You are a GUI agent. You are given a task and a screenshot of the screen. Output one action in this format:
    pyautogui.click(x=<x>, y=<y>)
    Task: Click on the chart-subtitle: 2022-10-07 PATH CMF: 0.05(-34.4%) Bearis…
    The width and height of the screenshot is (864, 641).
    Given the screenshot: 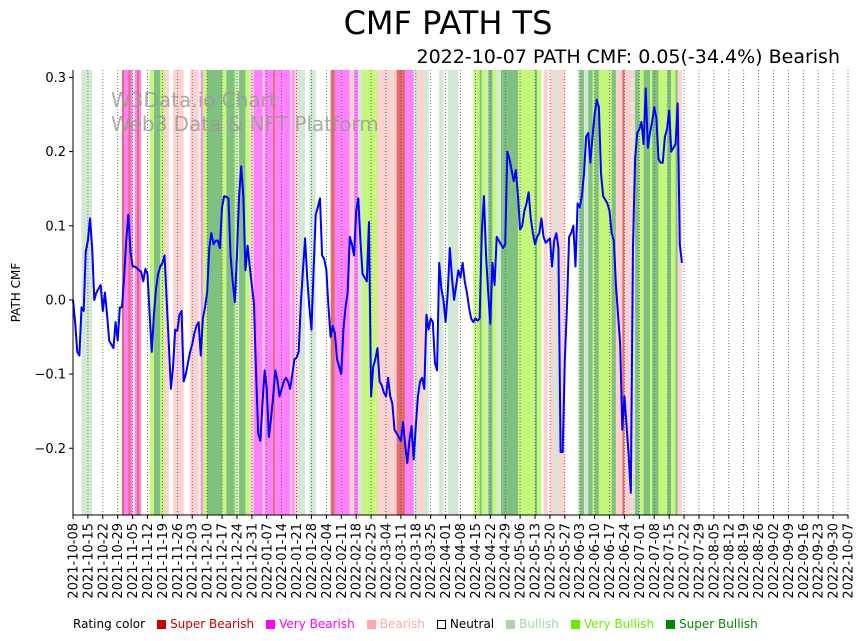 What is the action you would take?
    pyautogui.click(x=628, y=57)
    